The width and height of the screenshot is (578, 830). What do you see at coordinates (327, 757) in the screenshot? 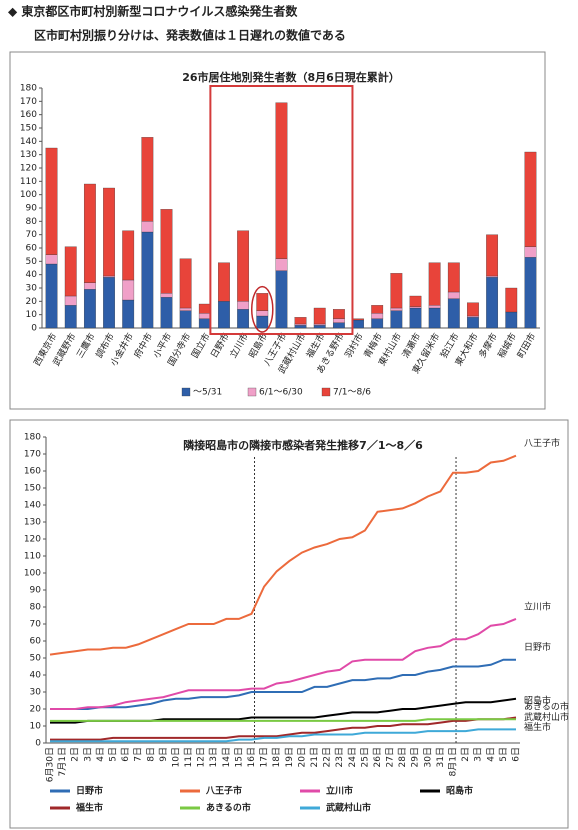
I see `x-tick-label: 22日` at bounding box center [327, 757].